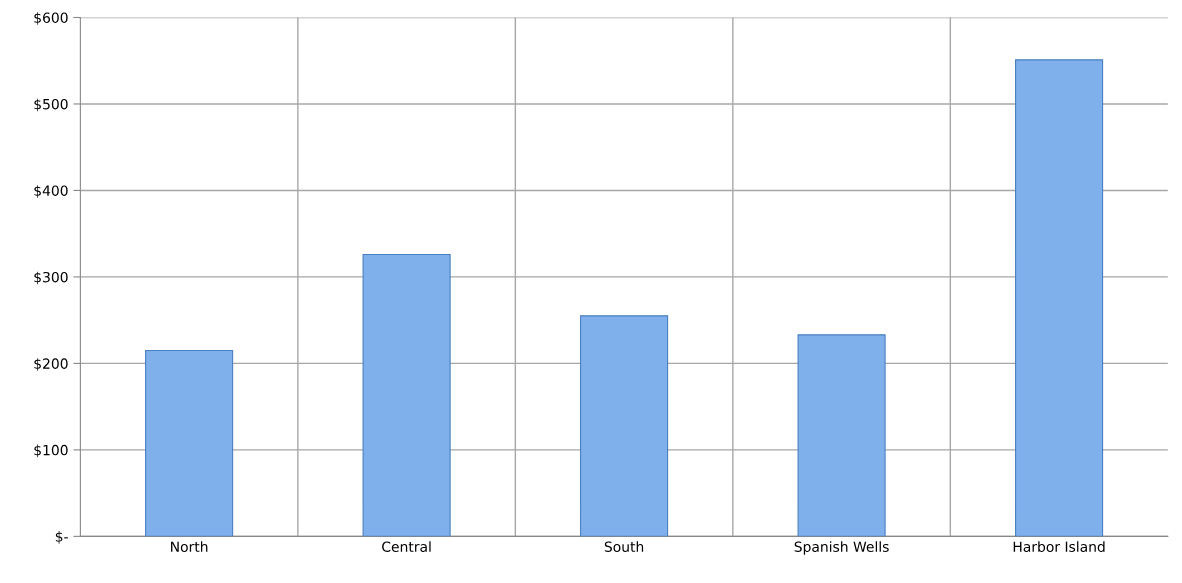  I want to click on y-tick-label: $500, so click(51, 105).